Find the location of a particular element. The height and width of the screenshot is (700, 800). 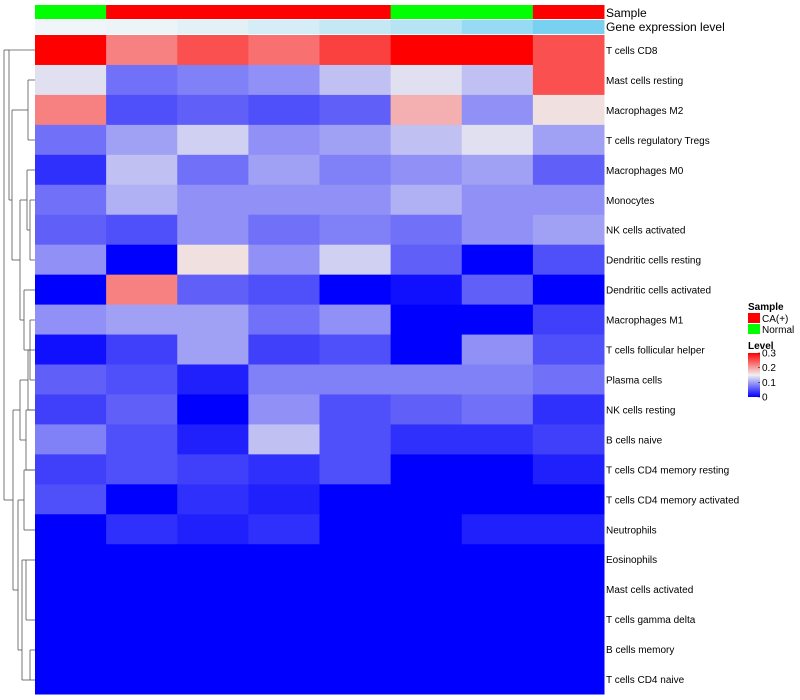

legend-tick-label: 0.2 is located at coordinates (769, 368).